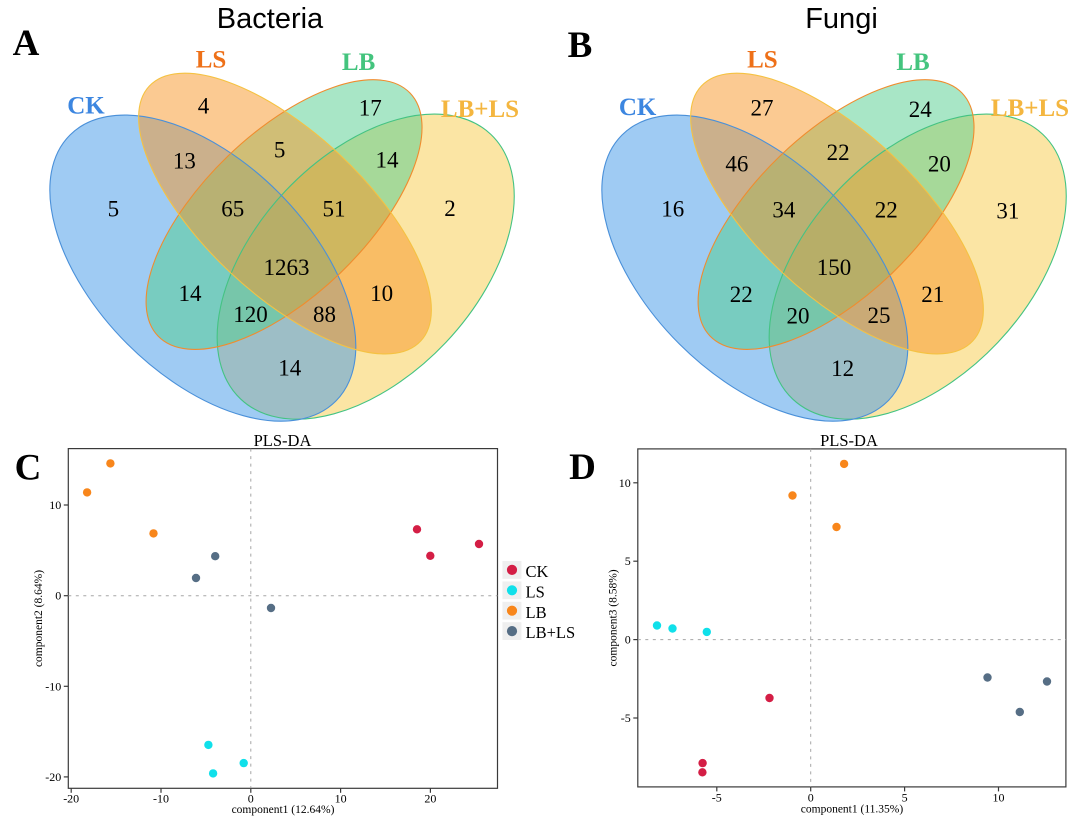 Image resolution: width=1080 pixels, height=826 pixels. I want to click on svg-text: C, so click(28, 468).